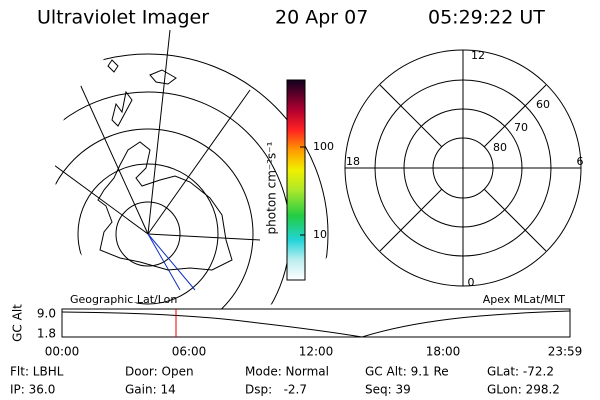 This screenshot has width=600, height=400. What do you see at coordinates (316, 324) in the screenshot?
I see `altitude-curve` at bounding box center [316, 324].